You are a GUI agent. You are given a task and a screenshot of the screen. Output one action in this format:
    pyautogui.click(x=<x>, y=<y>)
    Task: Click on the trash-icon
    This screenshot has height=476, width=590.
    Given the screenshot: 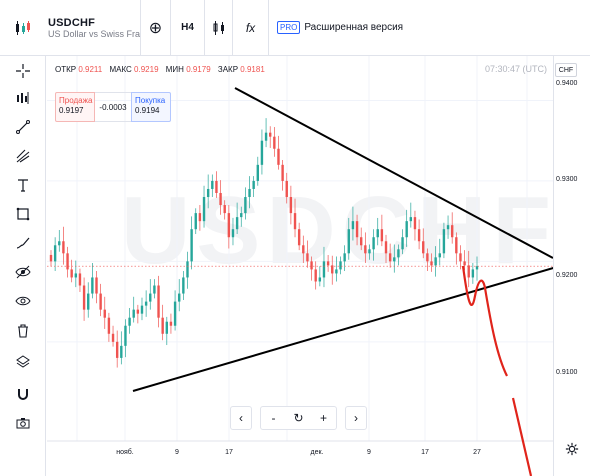 What is the action you would take?
    pyautogui.click(x=23, y=331)
    